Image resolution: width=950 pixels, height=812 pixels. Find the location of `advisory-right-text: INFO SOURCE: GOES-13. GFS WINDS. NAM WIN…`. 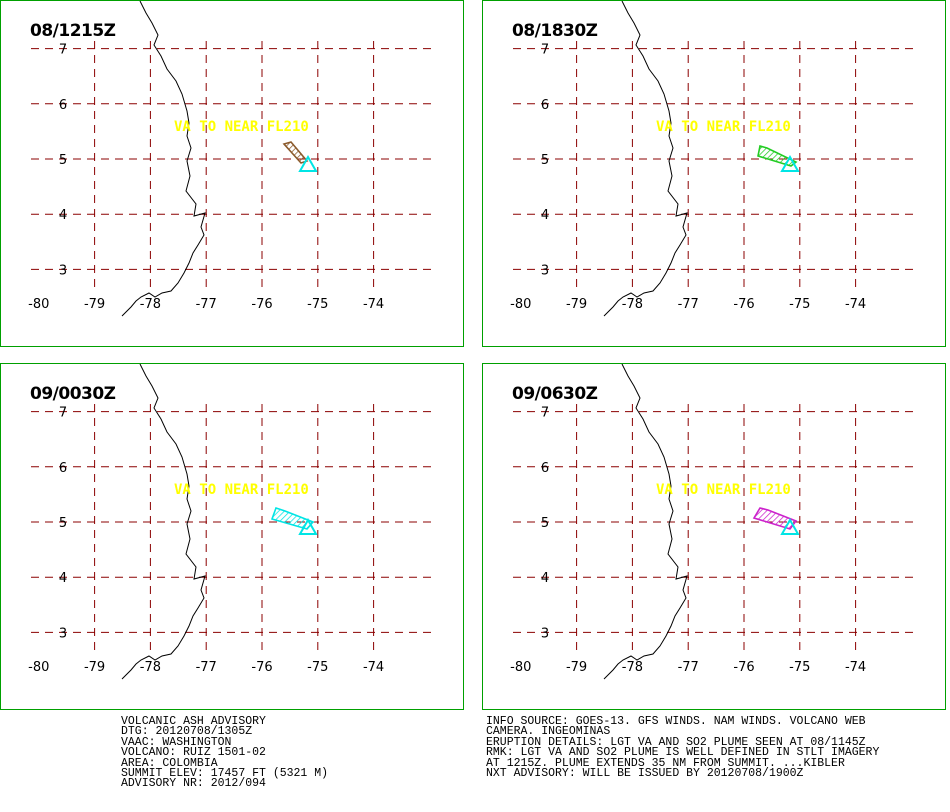

advisory-right-text: INFO SOURCE: GOES-13. GFS WINDS. NAM WIN… is located at coordinates (683, 747).